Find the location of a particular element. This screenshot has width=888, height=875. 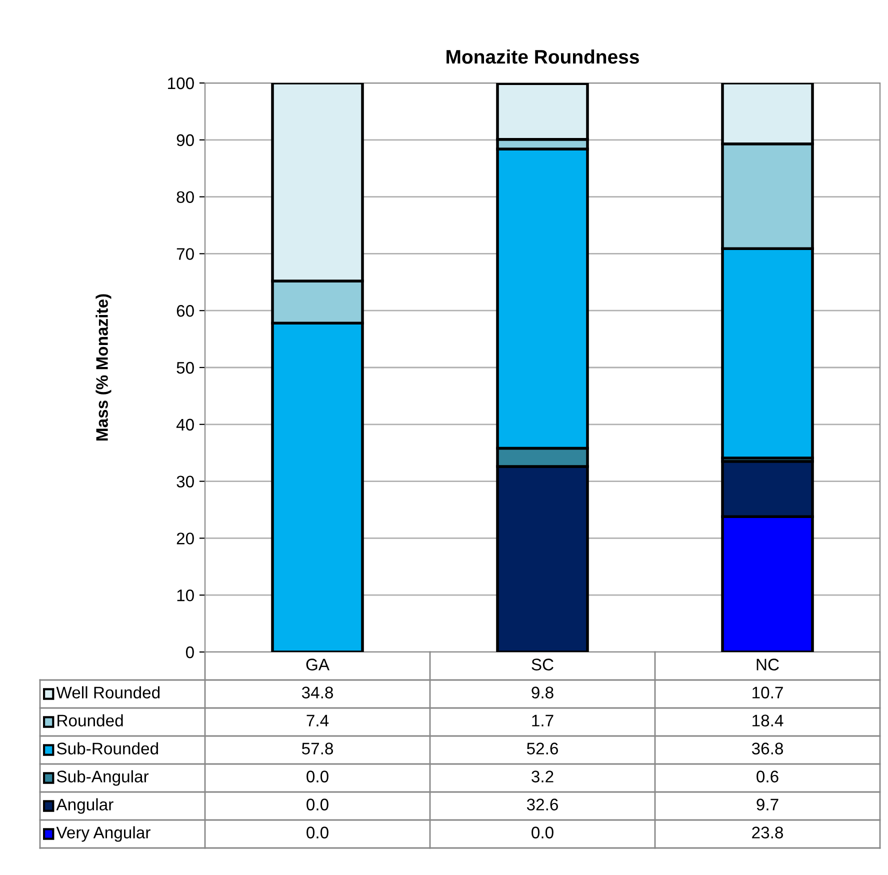

y-tick-label: 30 is located at coordinates (185, 482).